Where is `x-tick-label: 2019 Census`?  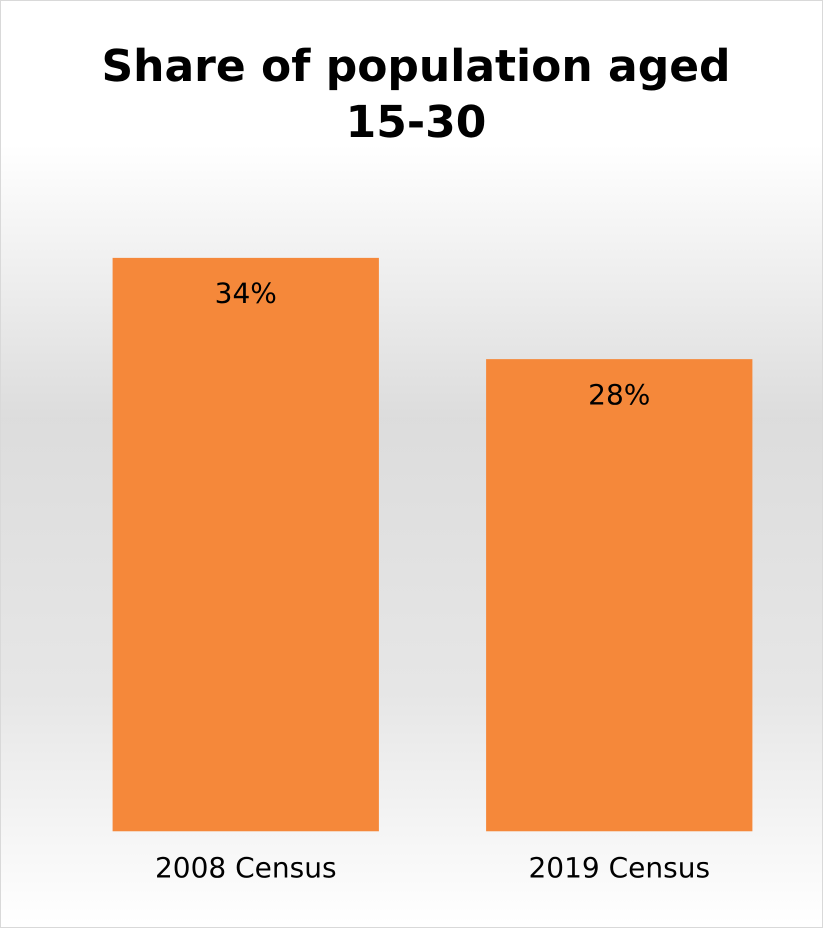
x-tick-label: 2019 Census is located at coordinates (619, 867).